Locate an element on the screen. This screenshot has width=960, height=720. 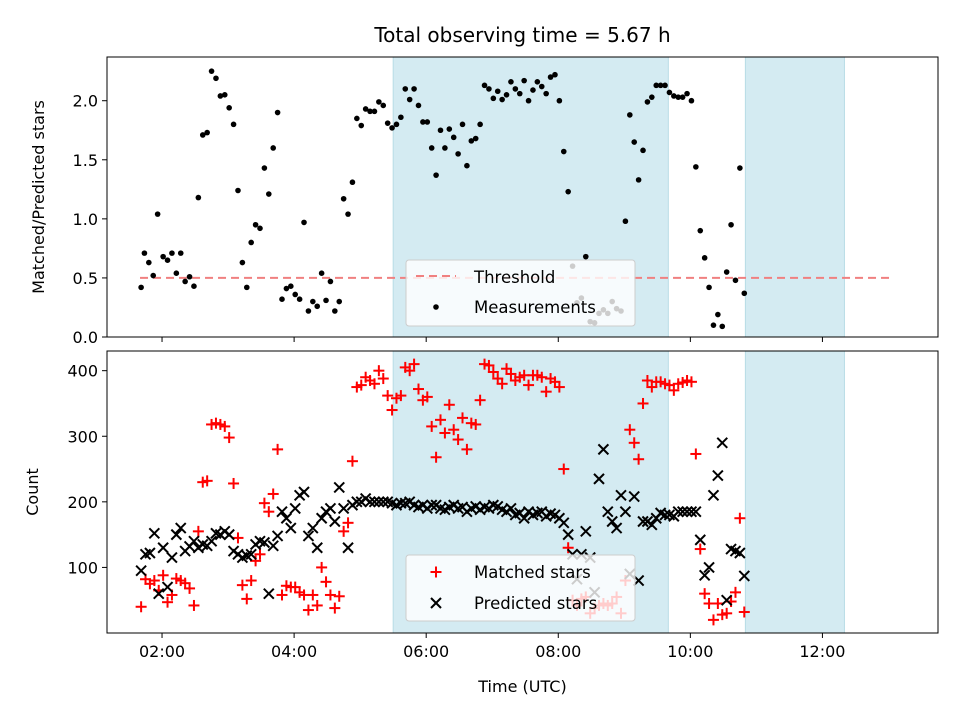
legend-plus-marker is located at coordinates (436, 572).